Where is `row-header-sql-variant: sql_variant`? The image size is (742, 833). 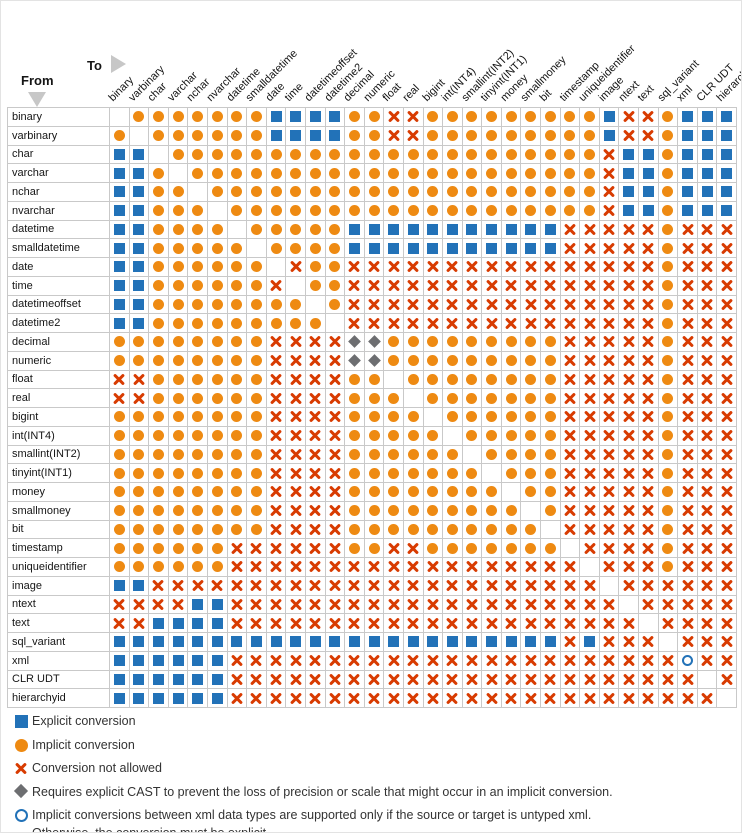
row-header-sql-variant: sql_variant is located at coordinates (59, 642).